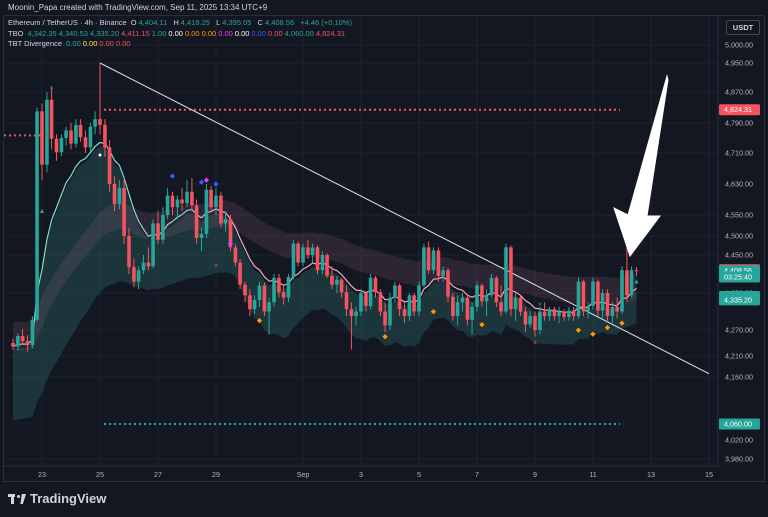 This screenshot has width=768, height=517. I want to click on price-tag-label: 03:25:40, so click(738, 277).